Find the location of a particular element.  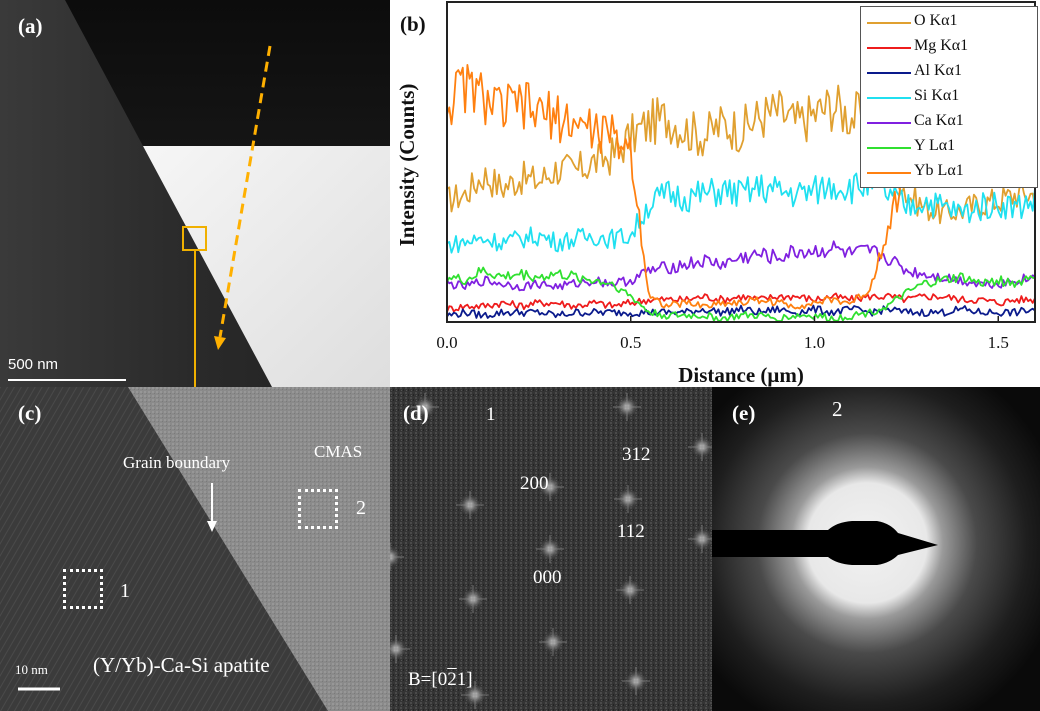

legend-item: O Kα1 is located at coordinates (949, 23).